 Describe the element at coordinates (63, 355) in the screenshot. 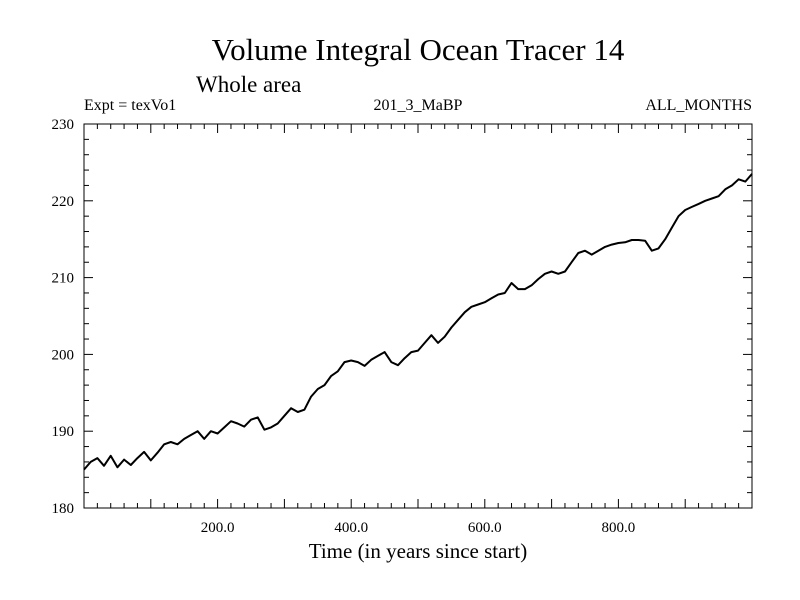

I see `y-tick-label: 200` at that location.